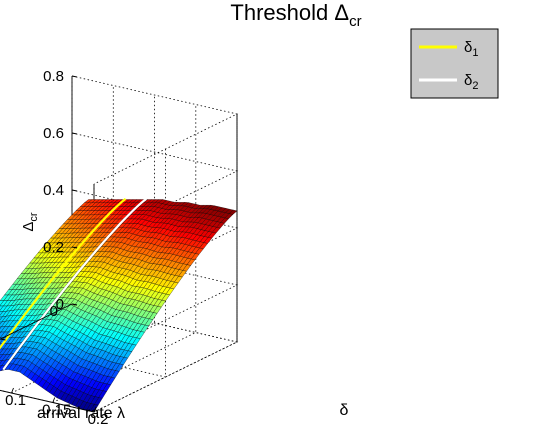 The width and height of the screenshot is (553, 429). Describe the element at coordinates (98, 419) in the screenshot. I see `x-tick-label: 0.2` at that location.